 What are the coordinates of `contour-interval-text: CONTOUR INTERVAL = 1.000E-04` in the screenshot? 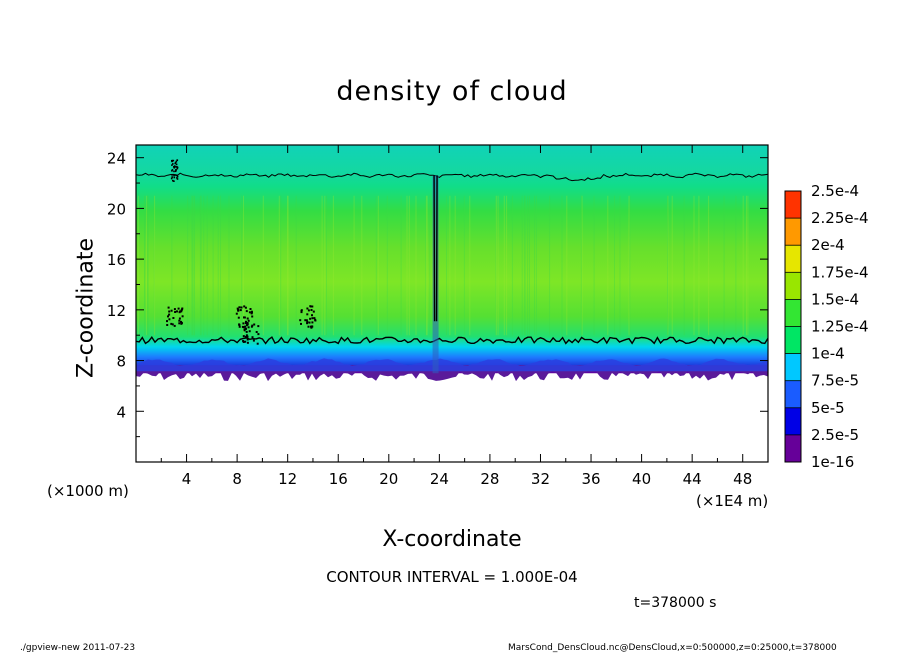 It's located at (452, 577).